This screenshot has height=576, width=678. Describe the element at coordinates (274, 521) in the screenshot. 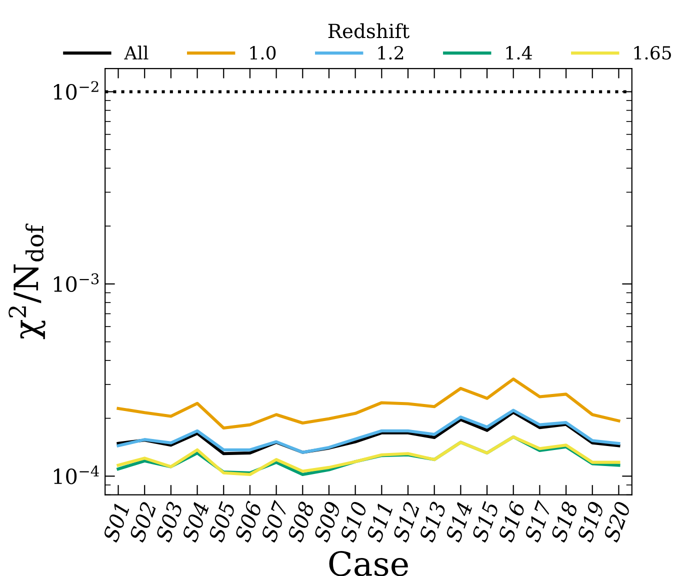

I see `x-tick-label: S07` at that location.